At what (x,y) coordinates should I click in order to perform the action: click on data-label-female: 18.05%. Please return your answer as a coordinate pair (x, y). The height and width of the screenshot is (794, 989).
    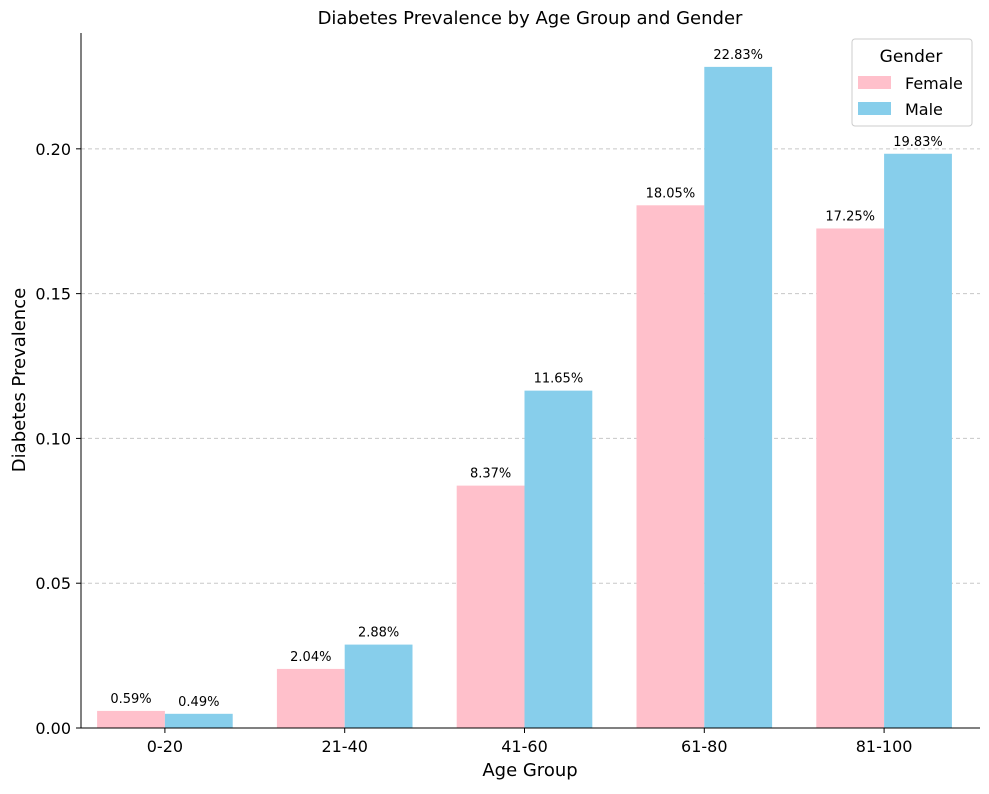
    Looking at the image, I should click on (671, 193).